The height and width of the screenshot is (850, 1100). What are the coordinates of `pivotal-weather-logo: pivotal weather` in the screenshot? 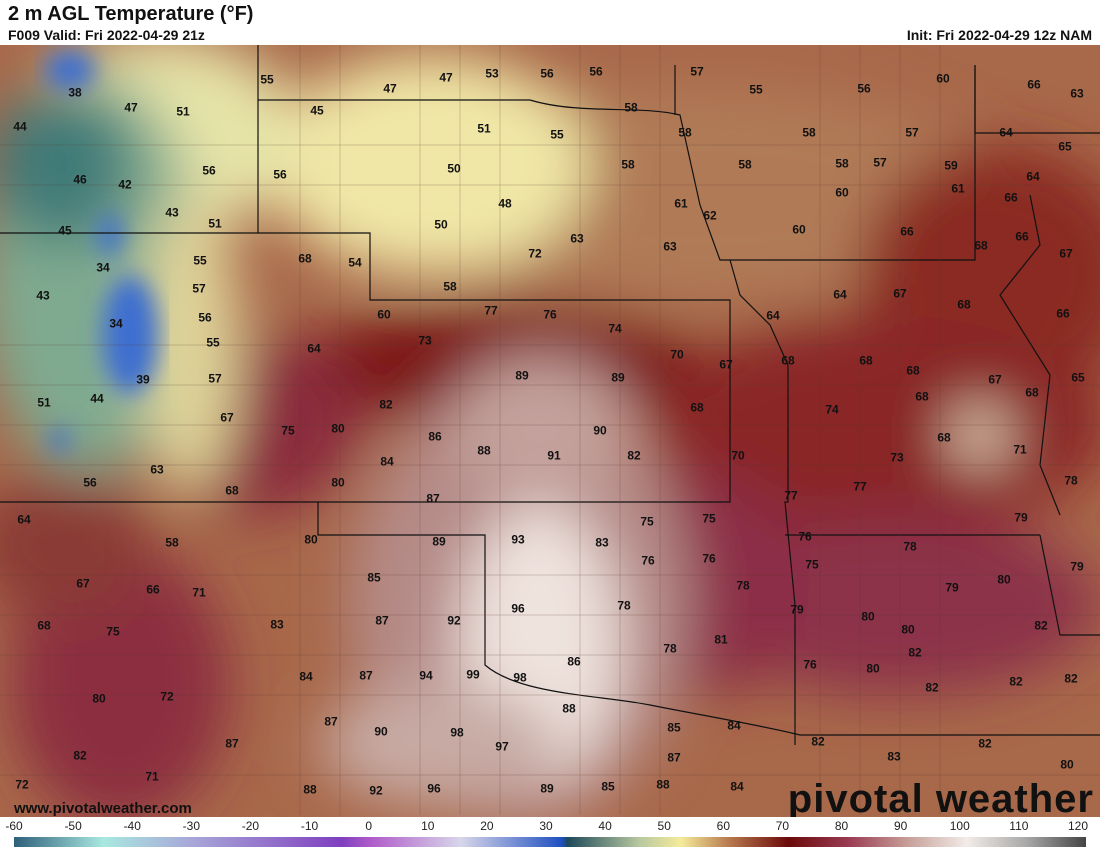 It's located at (940, 797).